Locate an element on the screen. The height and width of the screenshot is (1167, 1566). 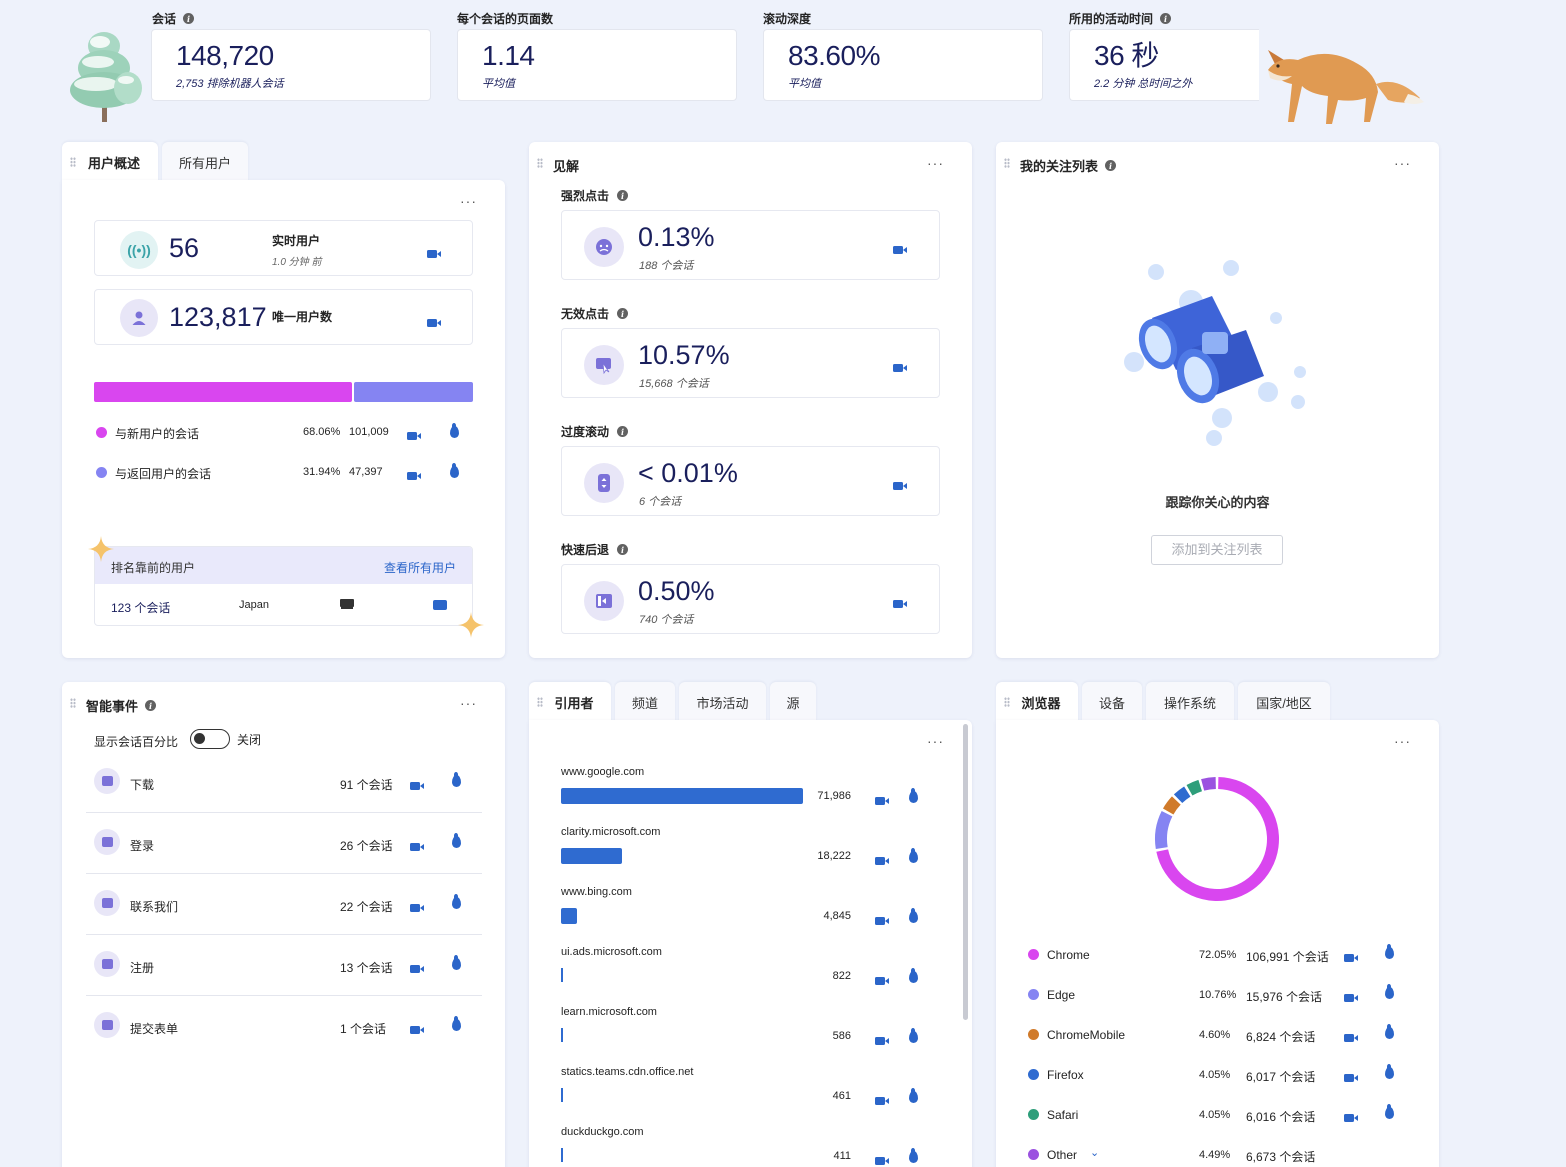
browser-row: Edge 10.76% 15,976 个会话 is located at coordinates (1218, 995).